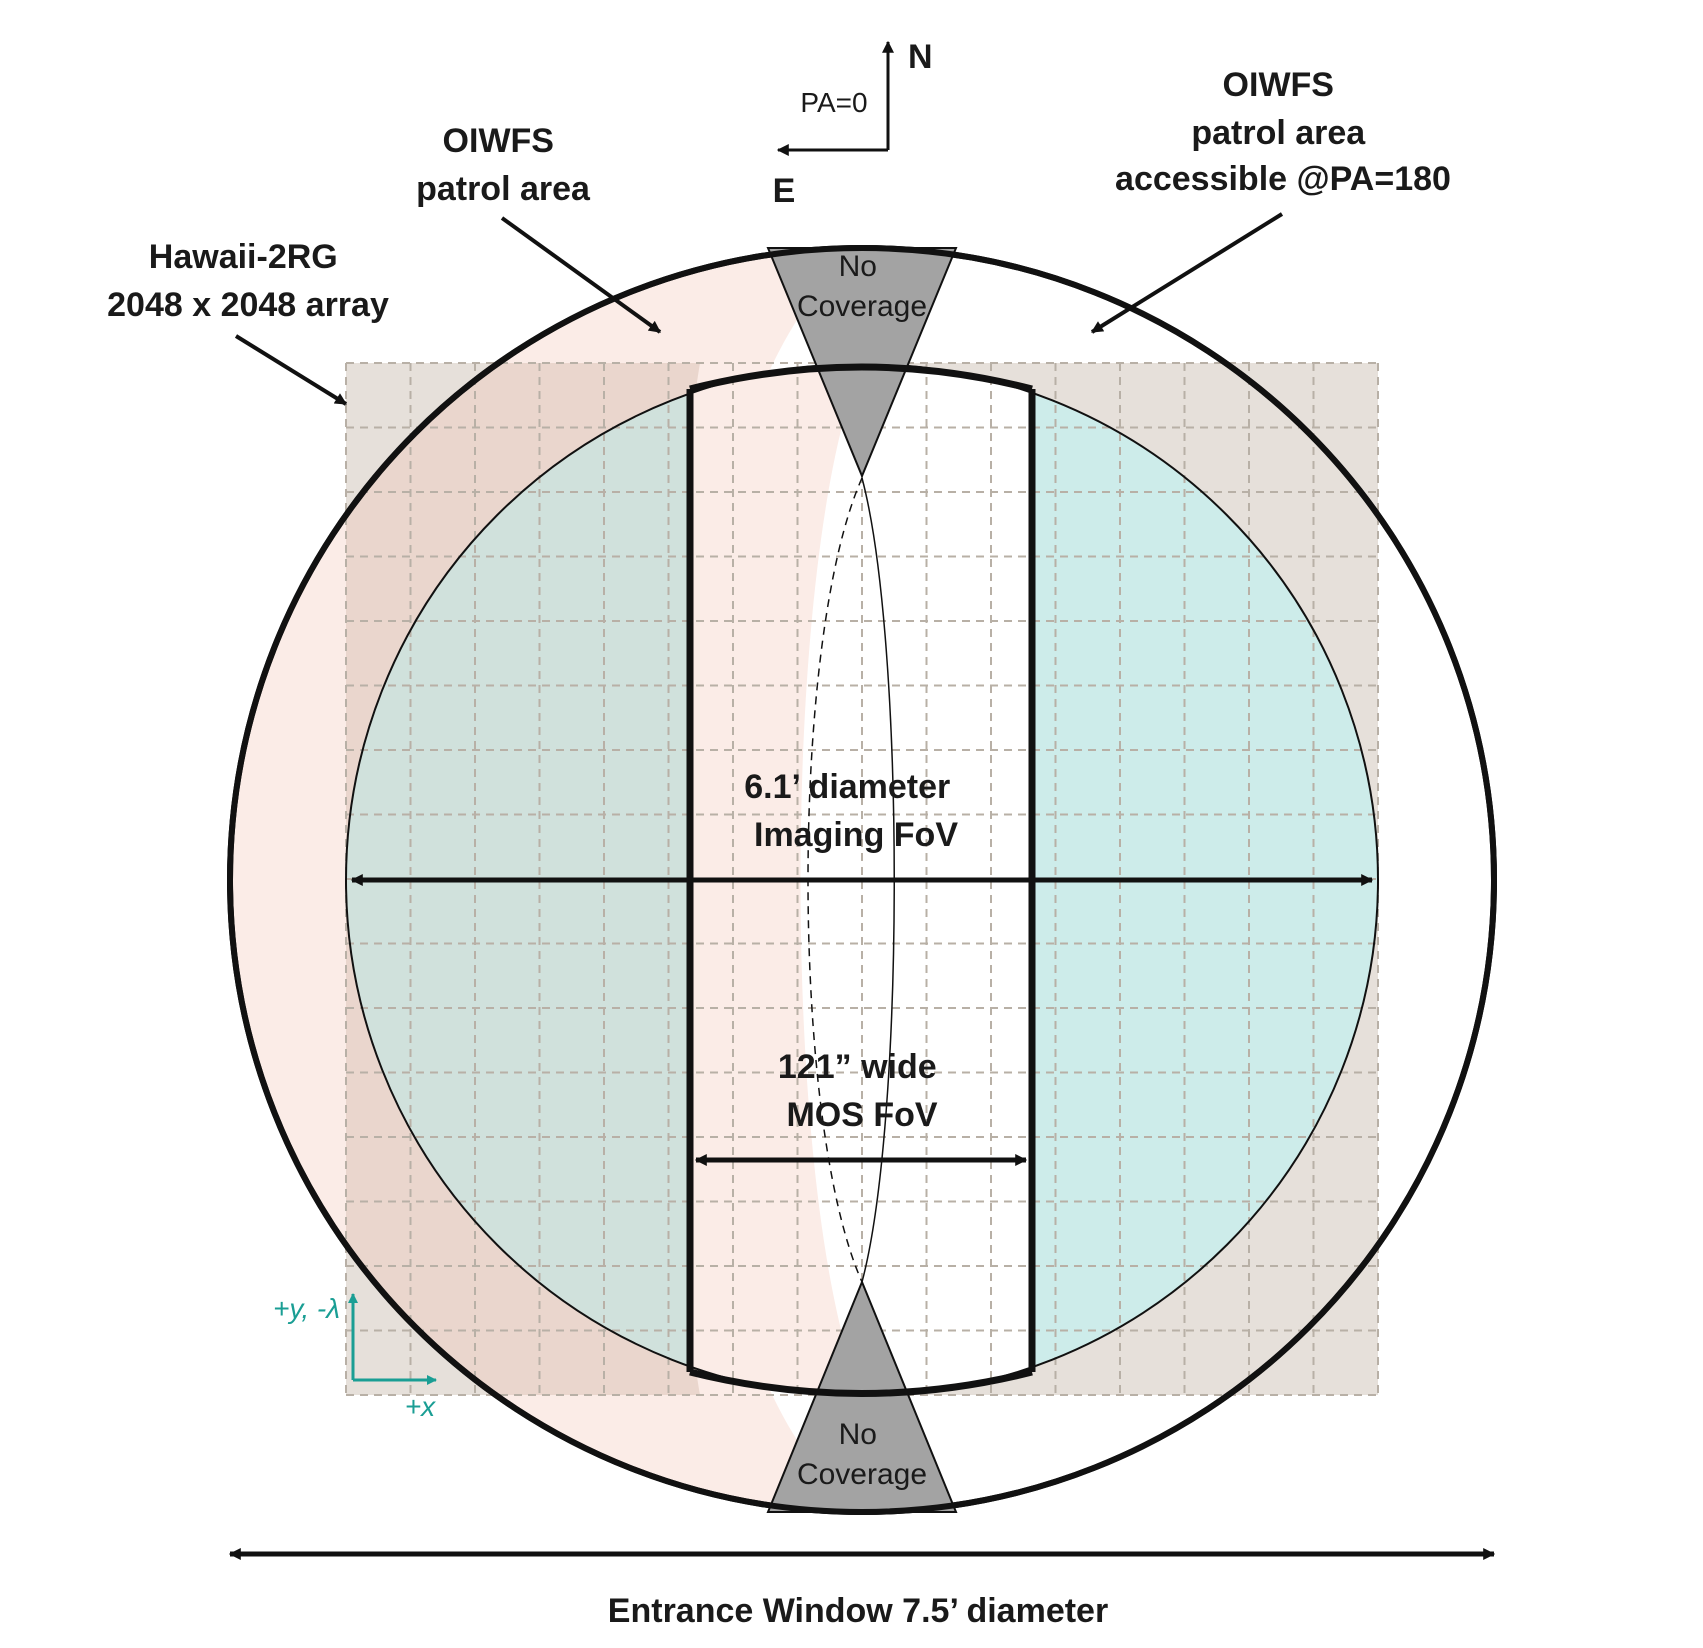  I want to click on no-coverage-bottom-label: No Coverage, so click(862, 1454).